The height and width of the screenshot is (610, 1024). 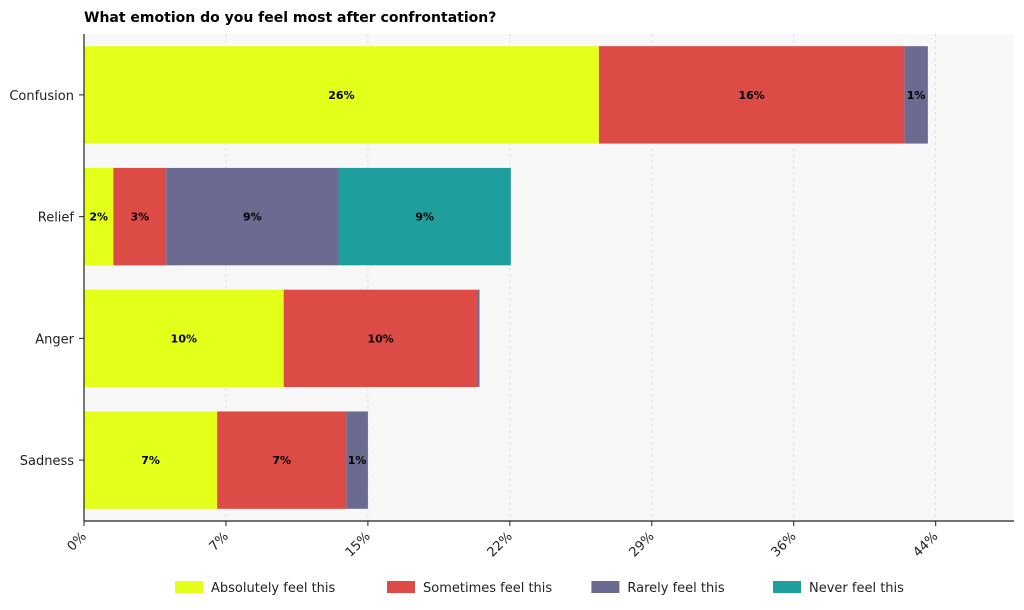 I want to click on category-label: Anger, so click(x=54, y=339).